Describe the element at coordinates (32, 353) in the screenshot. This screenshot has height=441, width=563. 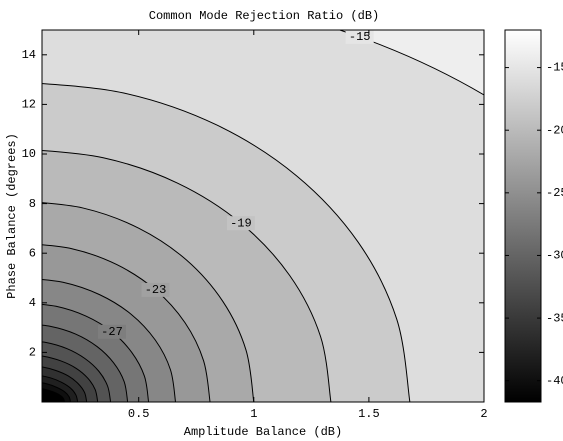
I see `y-tick-label: 2` at that location.